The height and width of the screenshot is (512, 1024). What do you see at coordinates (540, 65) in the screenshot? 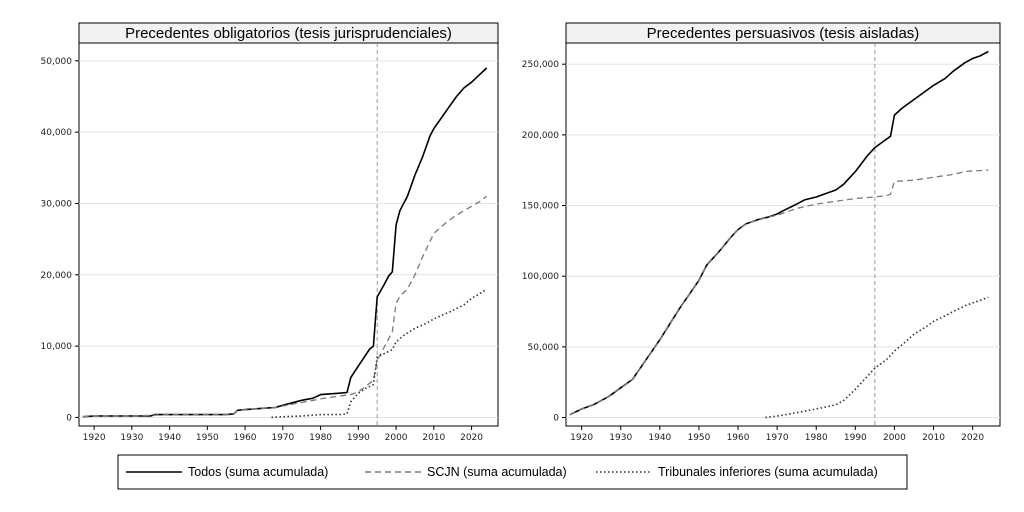
I see `right-y-tick-label-5: 250,000` at bounding box center [540, 65].